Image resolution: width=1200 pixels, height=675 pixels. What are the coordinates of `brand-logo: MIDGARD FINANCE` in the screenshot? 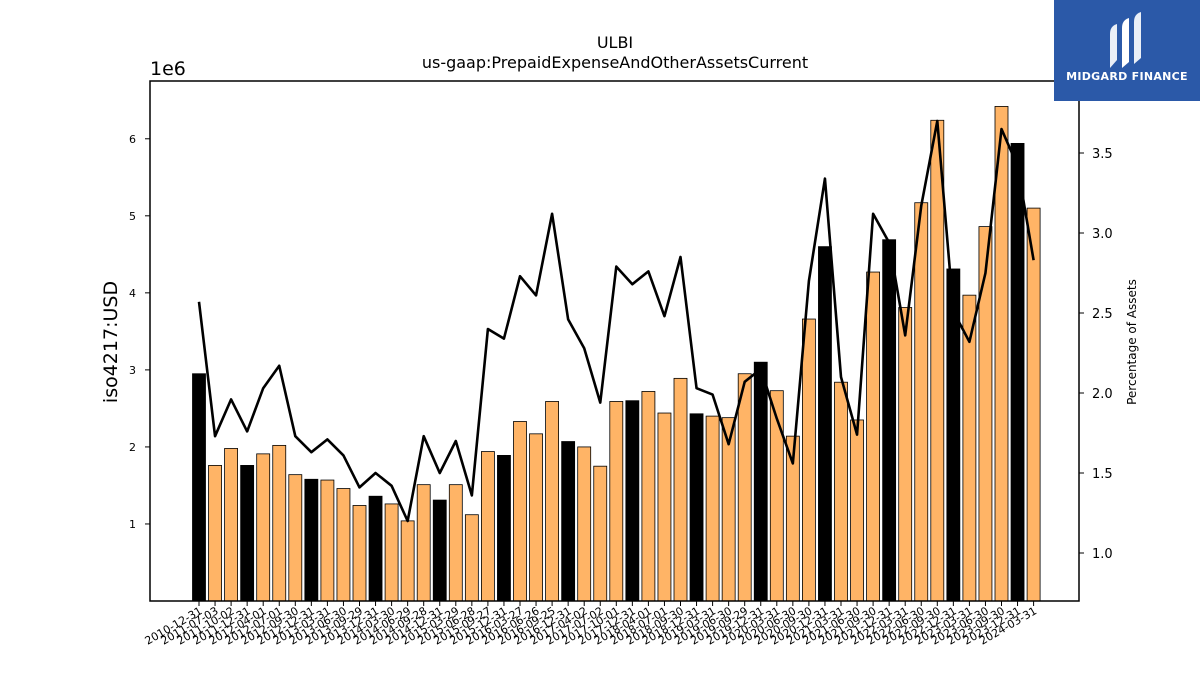 It's located at (1127, 50).